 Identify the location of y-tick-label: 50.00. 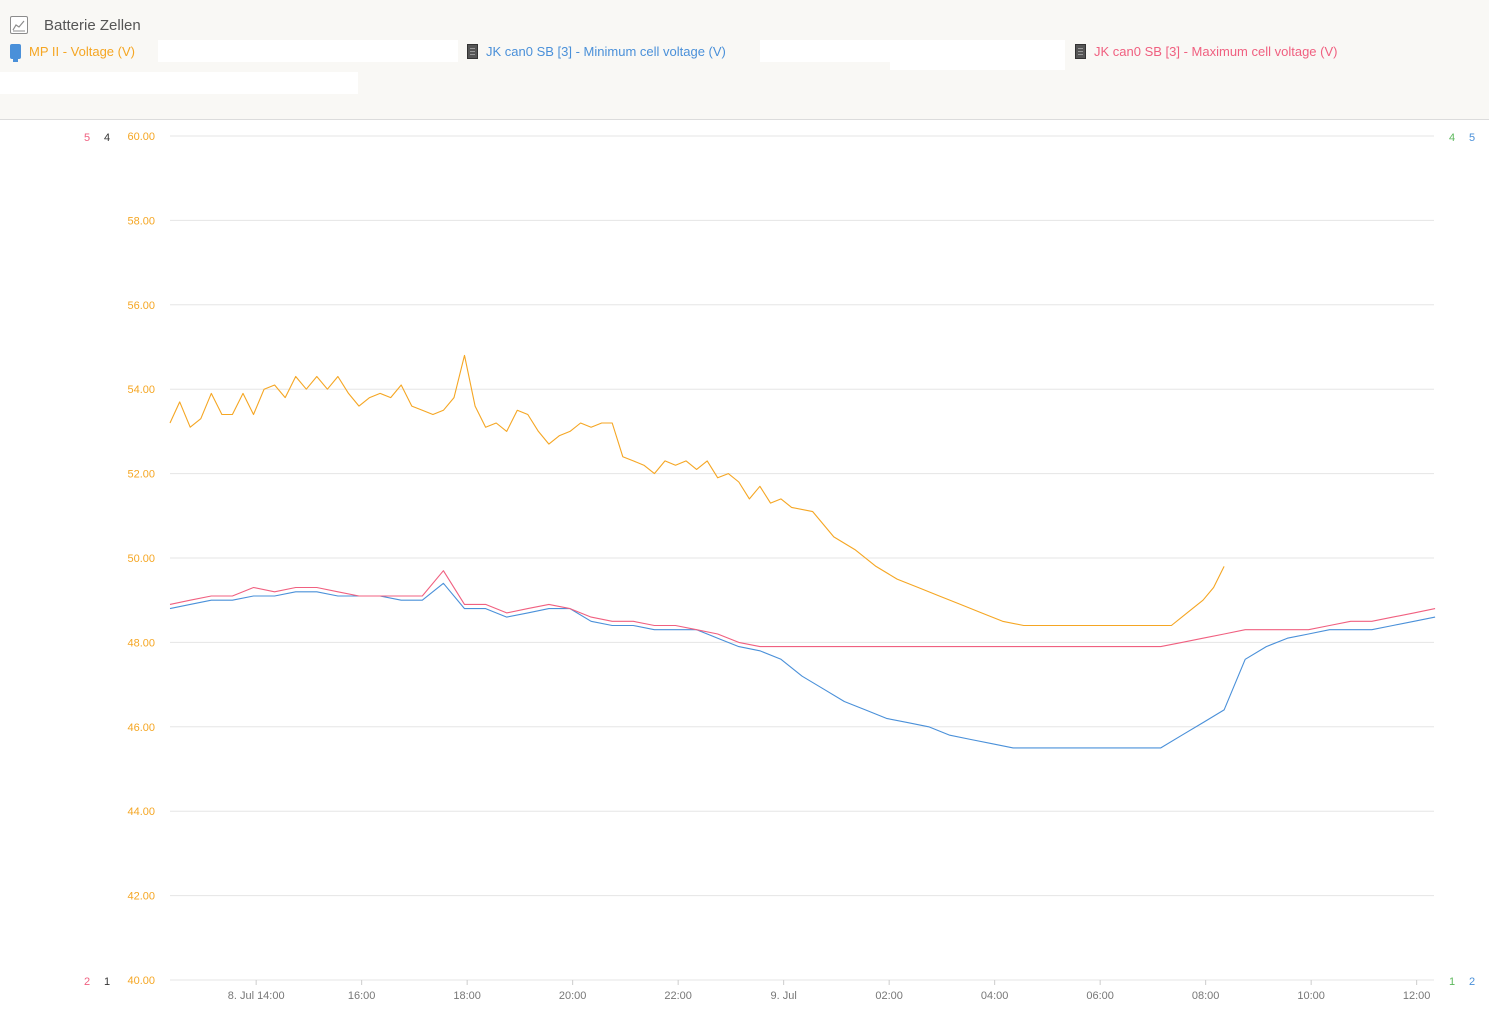
(141, 559).